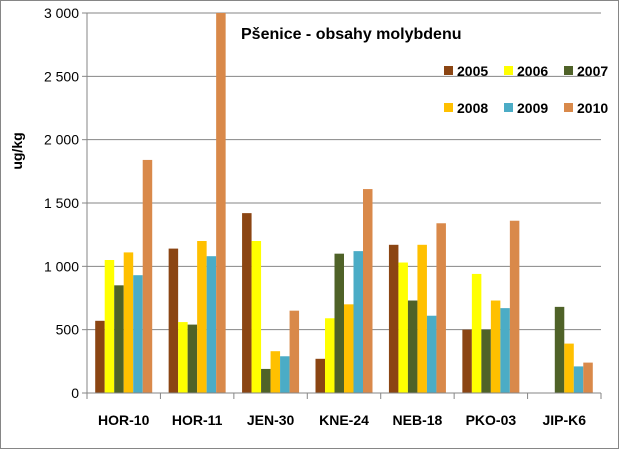 The width and height of the screenshot is (619, 453). I want to click on bar-hor-10-2009, so click(138, 334).